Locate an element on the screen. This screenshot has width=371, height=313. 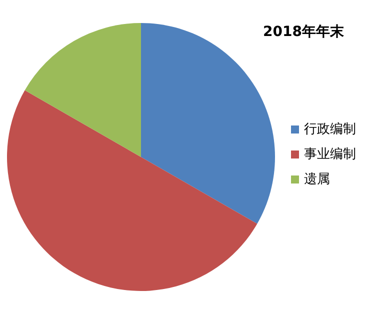
legend-label: 行政编制 is located at coordinates (330, 129).